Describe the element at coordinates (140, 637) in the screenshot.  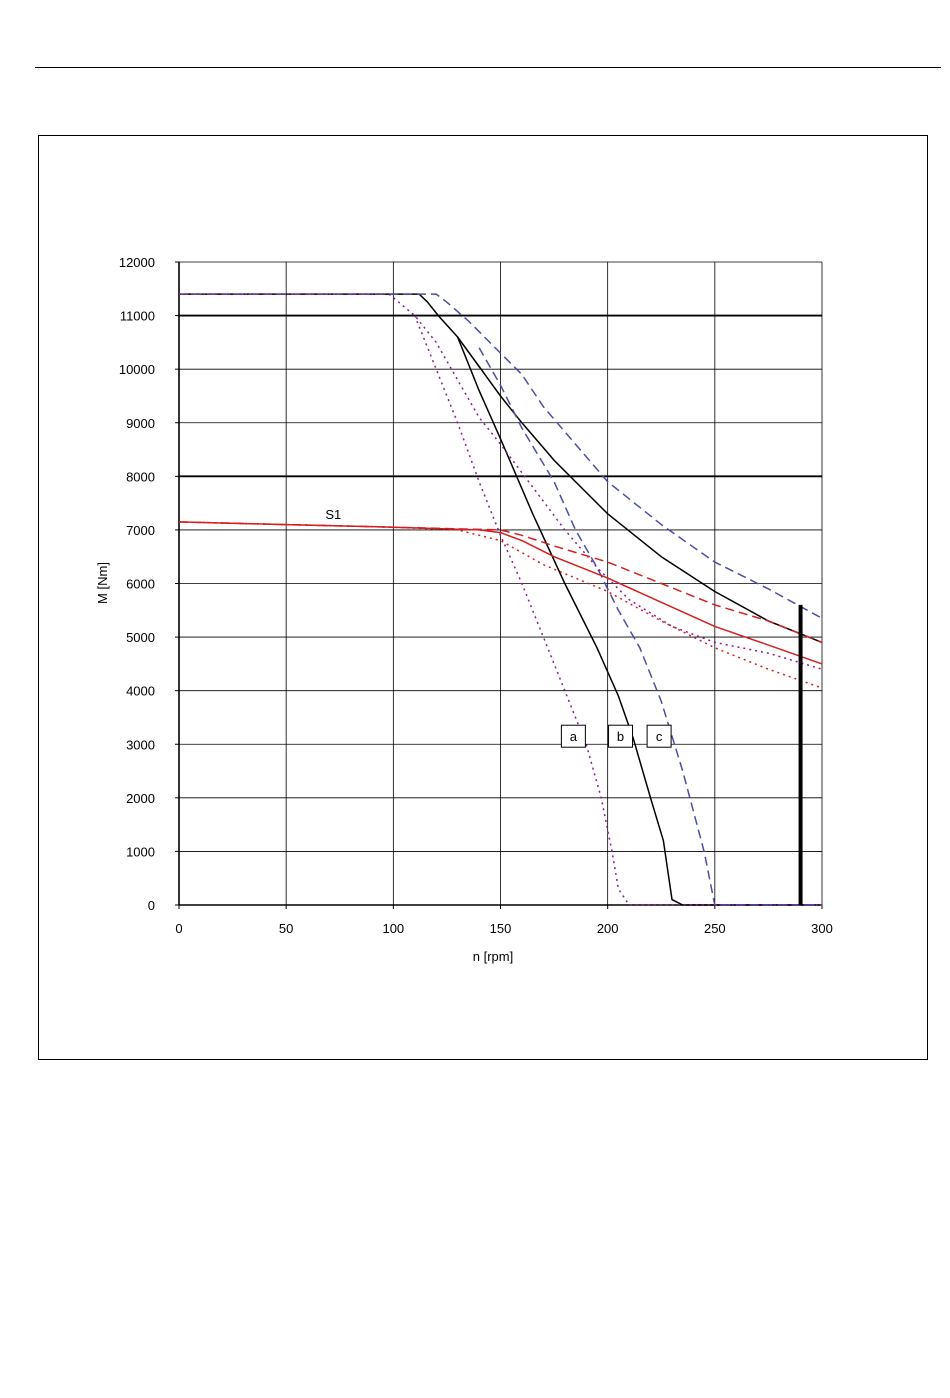
I see `y-tick-label: 5000` at that location.